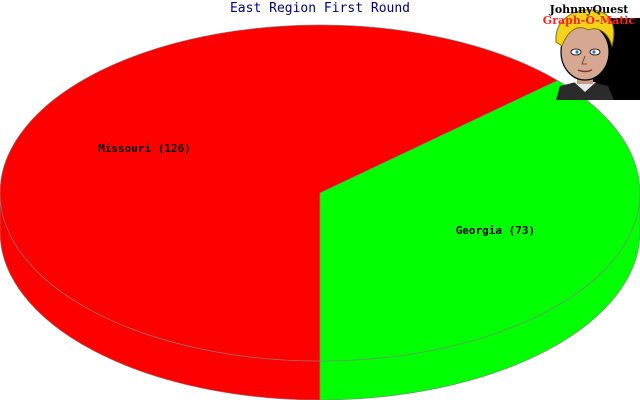  Describe the element at coordinates (577, 52) in the screenshot. I see `logo-left-pupil` at that location.